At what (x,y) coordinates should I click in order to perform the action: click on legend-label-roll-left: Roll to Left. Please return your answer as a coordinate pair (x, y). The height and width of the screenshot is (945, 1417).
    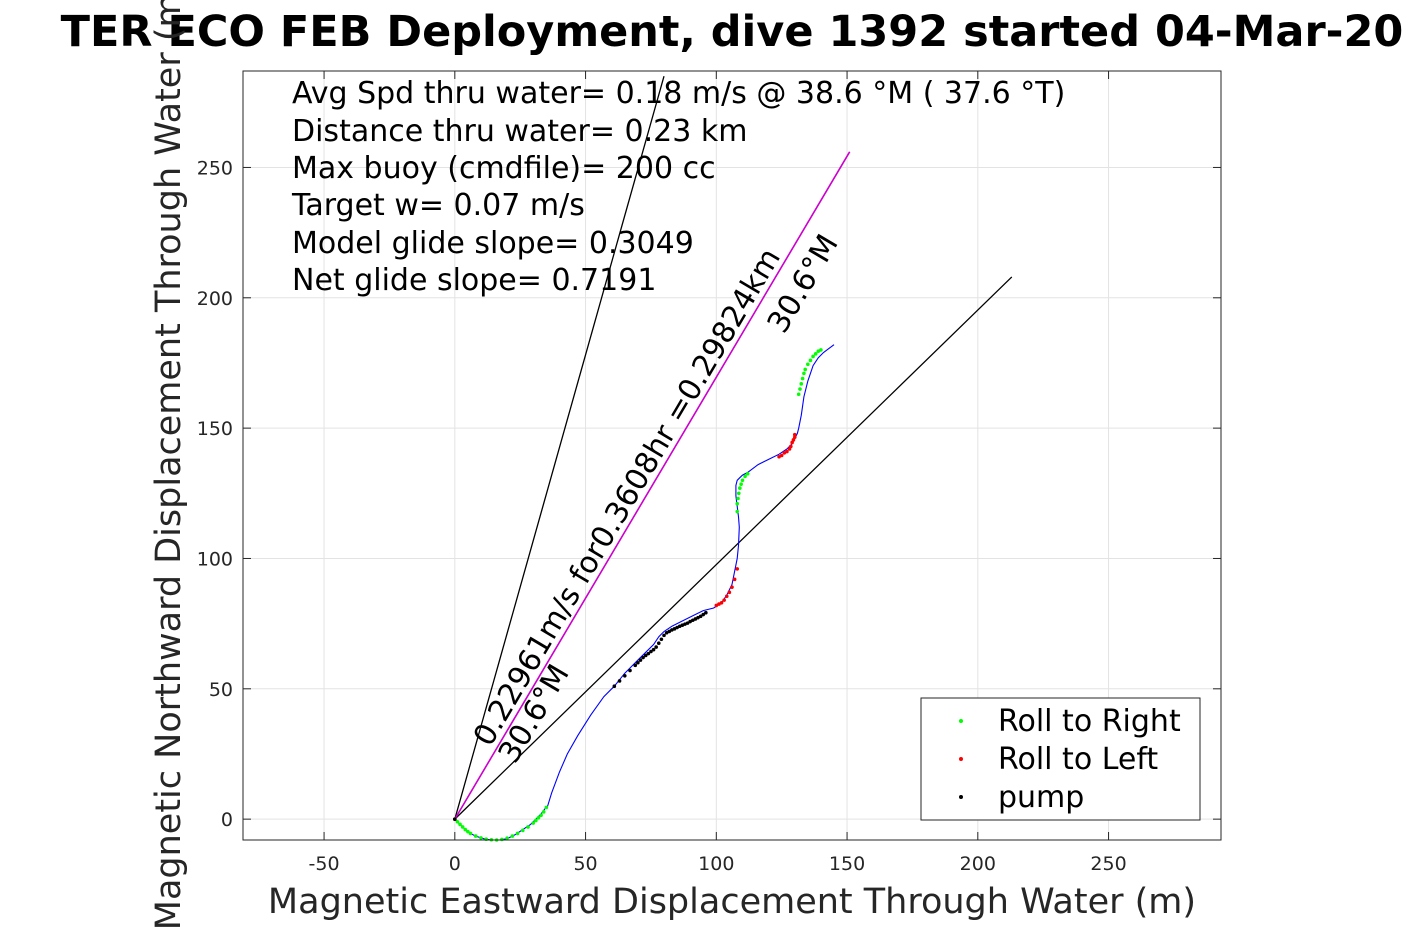
    Looking at the image, I should click on (1078, 759).